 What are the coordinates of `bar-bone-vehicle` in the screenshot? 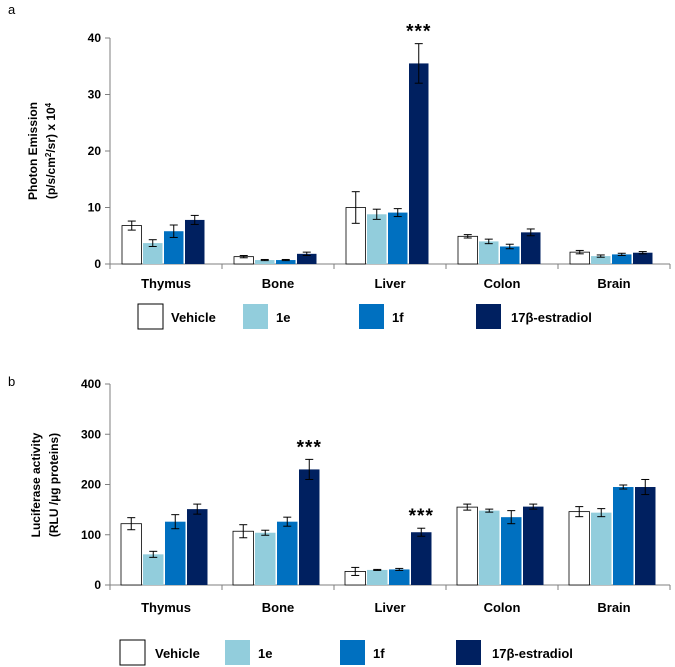 It's located at (243, 558).